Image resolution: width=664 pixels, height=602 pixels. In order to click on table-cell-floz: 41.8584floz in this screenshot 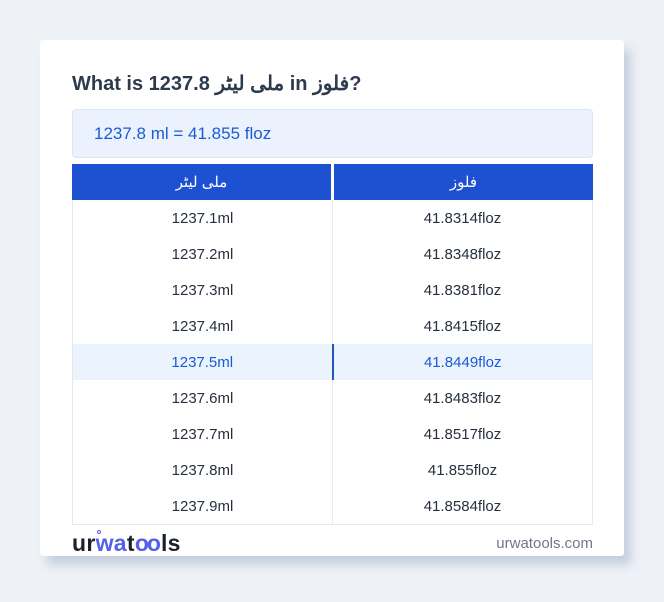, I will do `click(462, 506)`.